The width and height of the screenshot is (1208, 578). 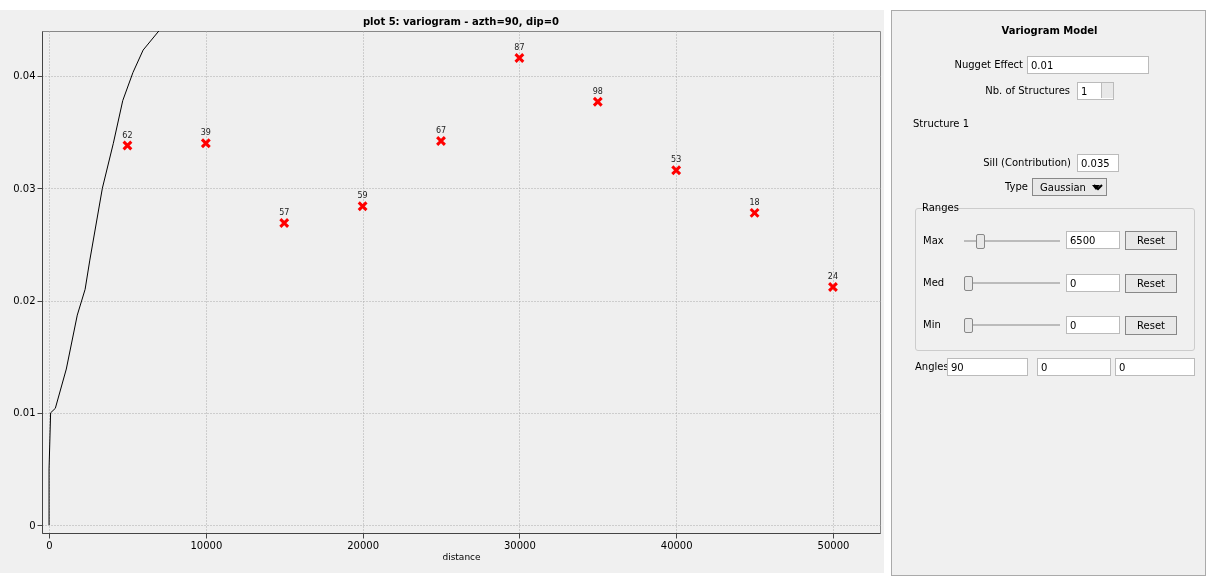 I want to click on x-tick-label: 50000, so click(x=833, y=545).